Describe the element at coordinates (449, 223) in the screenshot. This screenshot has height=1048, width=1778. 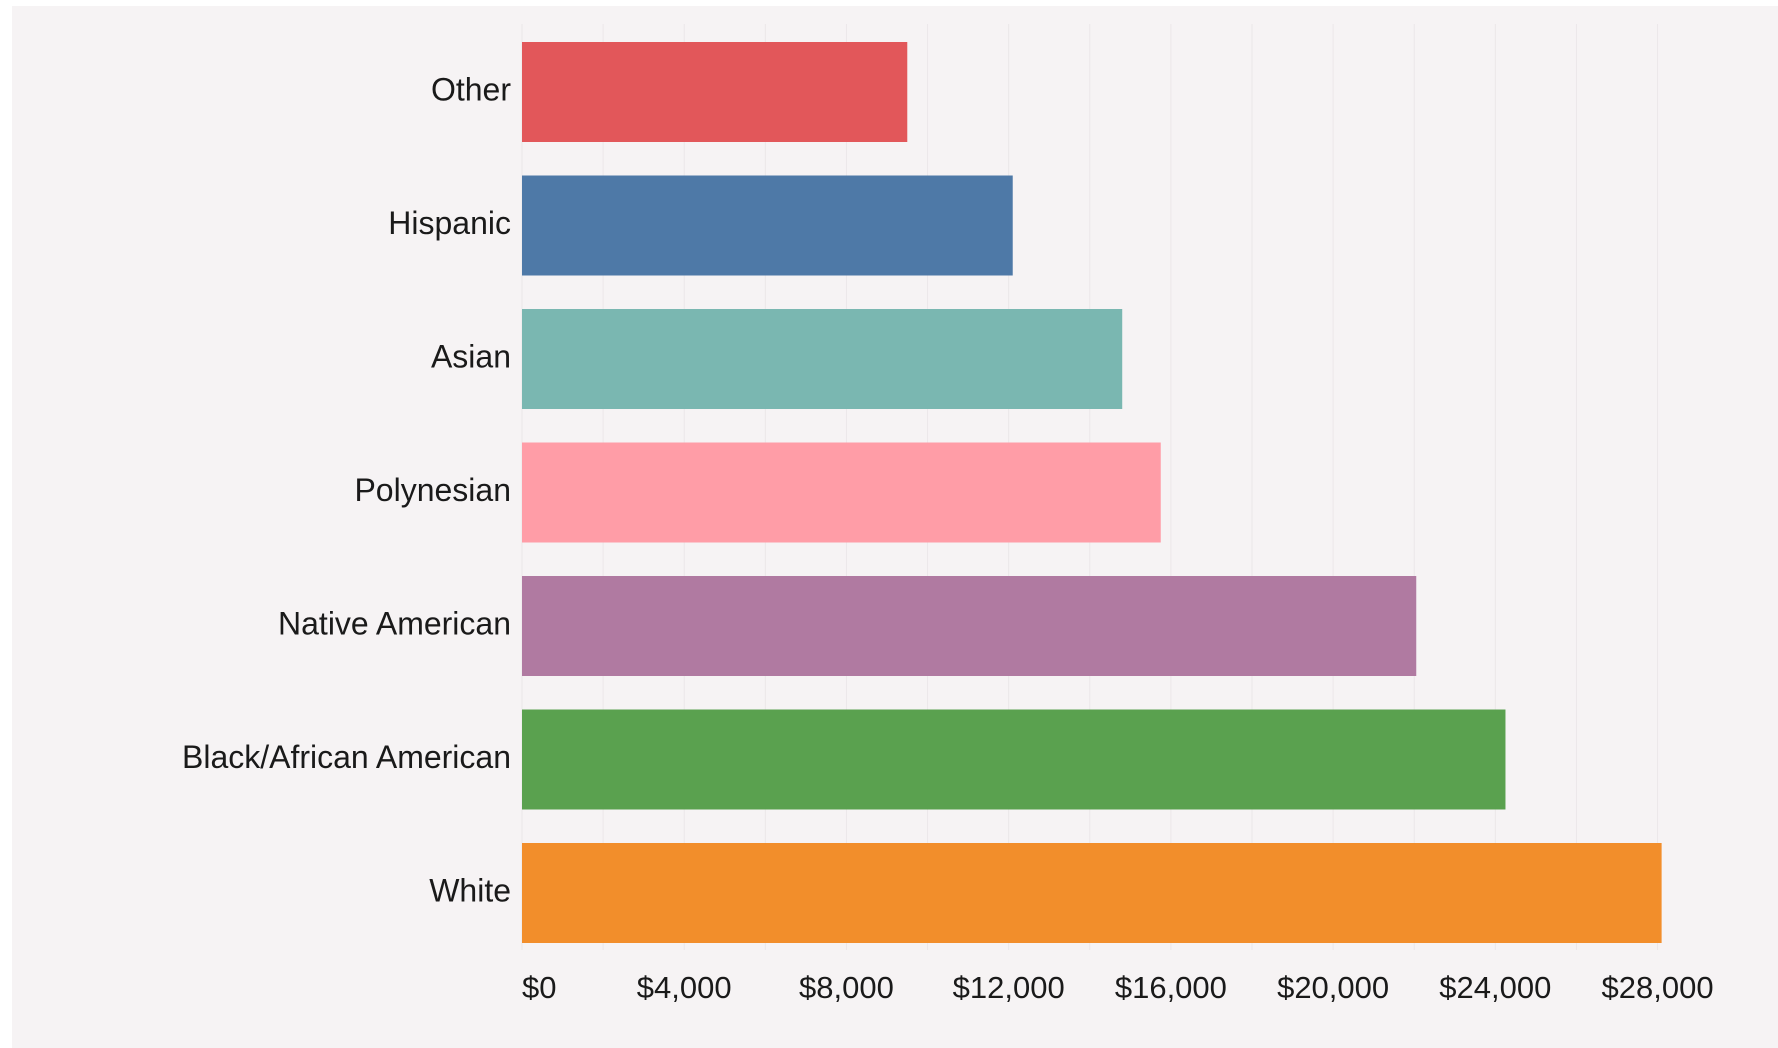
I see `category-label: Hispanic` at that location.